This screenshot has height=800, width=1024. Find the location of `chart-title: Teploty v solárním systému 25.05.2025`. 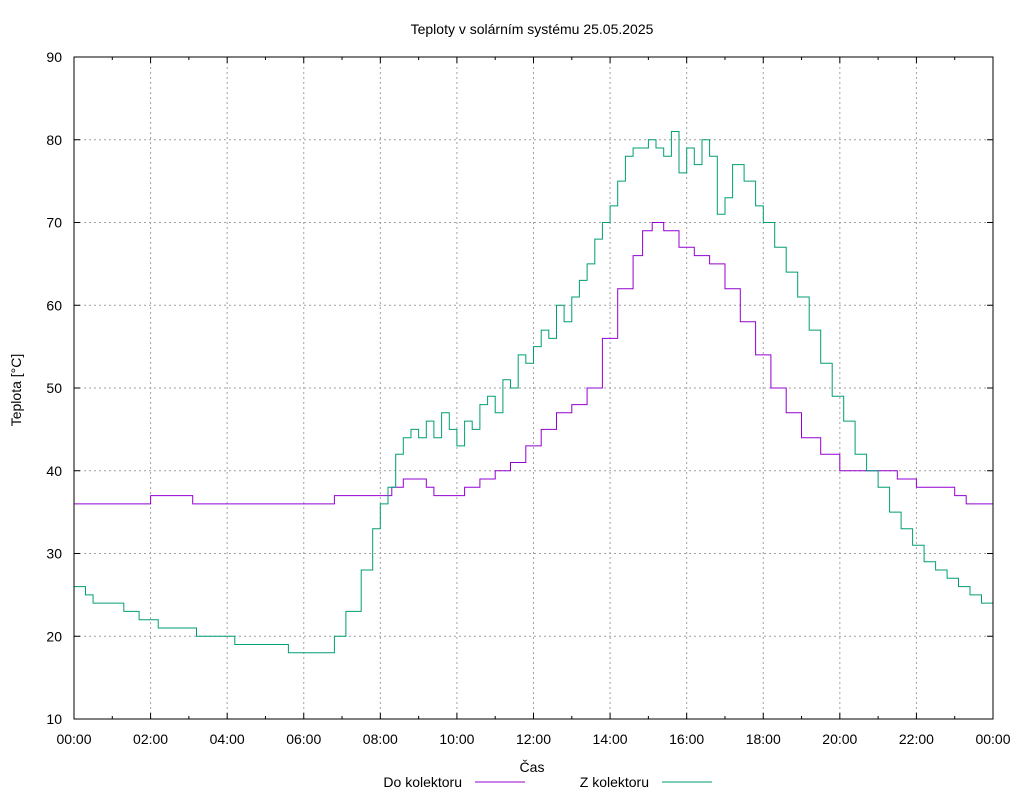

chart-title: Teploty v solárním systému 25.05.2025 is located at coordinates (532, 29).